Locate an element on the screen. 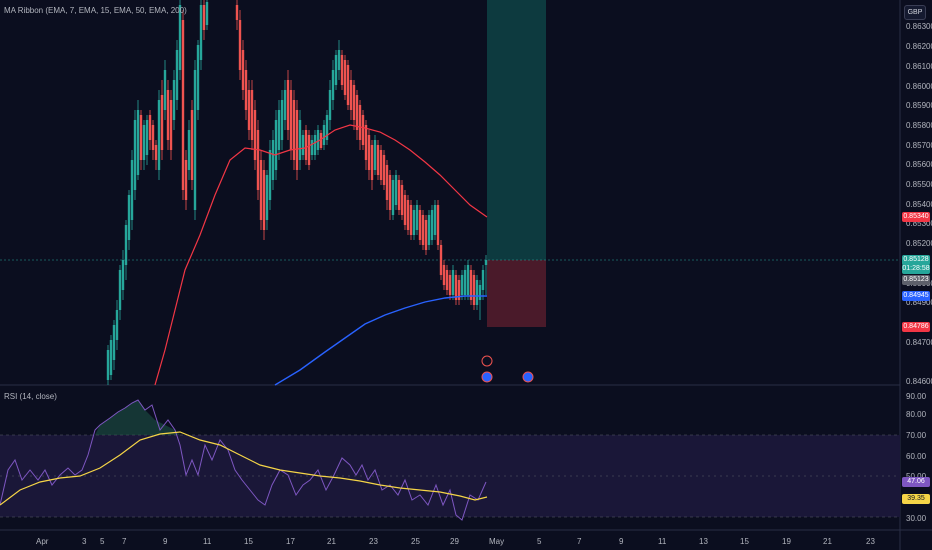  time-tick: 11 is located at coordinates (662, 541).